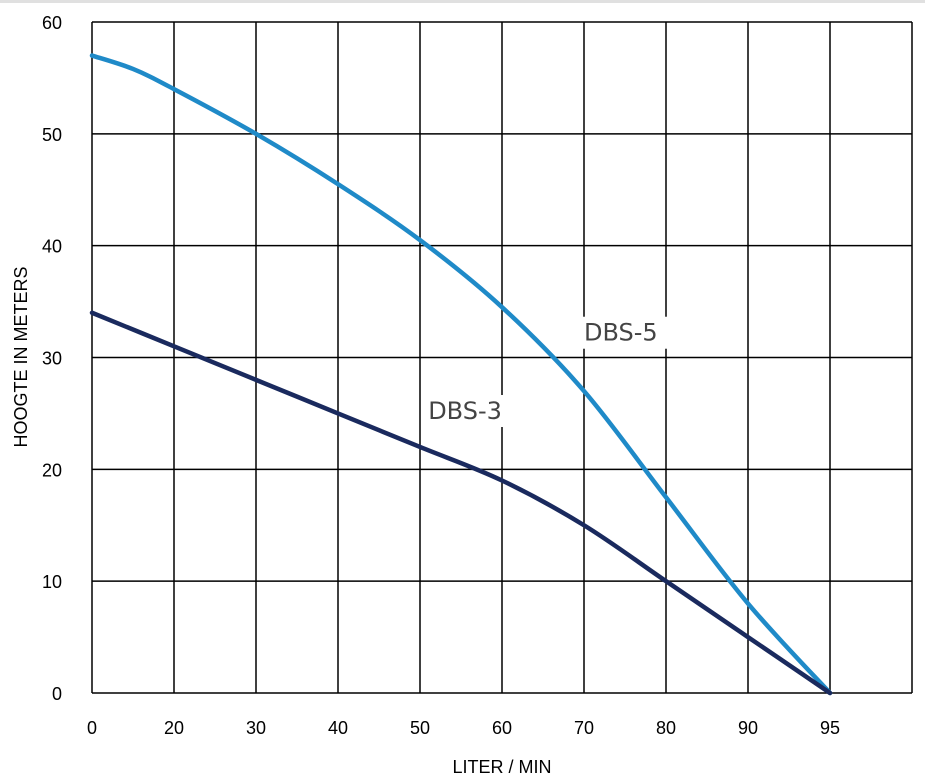 The height and width of the screenshot is (781, 925). What do you see at coordinates (52, 582) in the screenshot?
I see `y-tick-label: 10` at bounding box center [52, 582].